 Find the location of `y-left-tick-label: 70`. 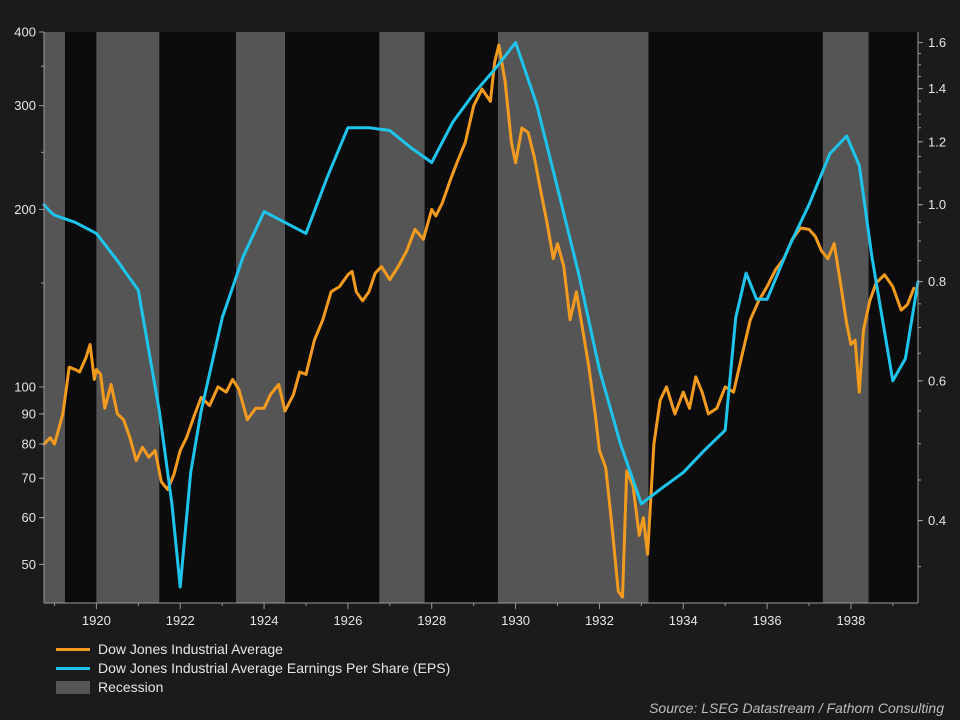

y-left-tick-label: 70 is located at coordinates (29, 478).